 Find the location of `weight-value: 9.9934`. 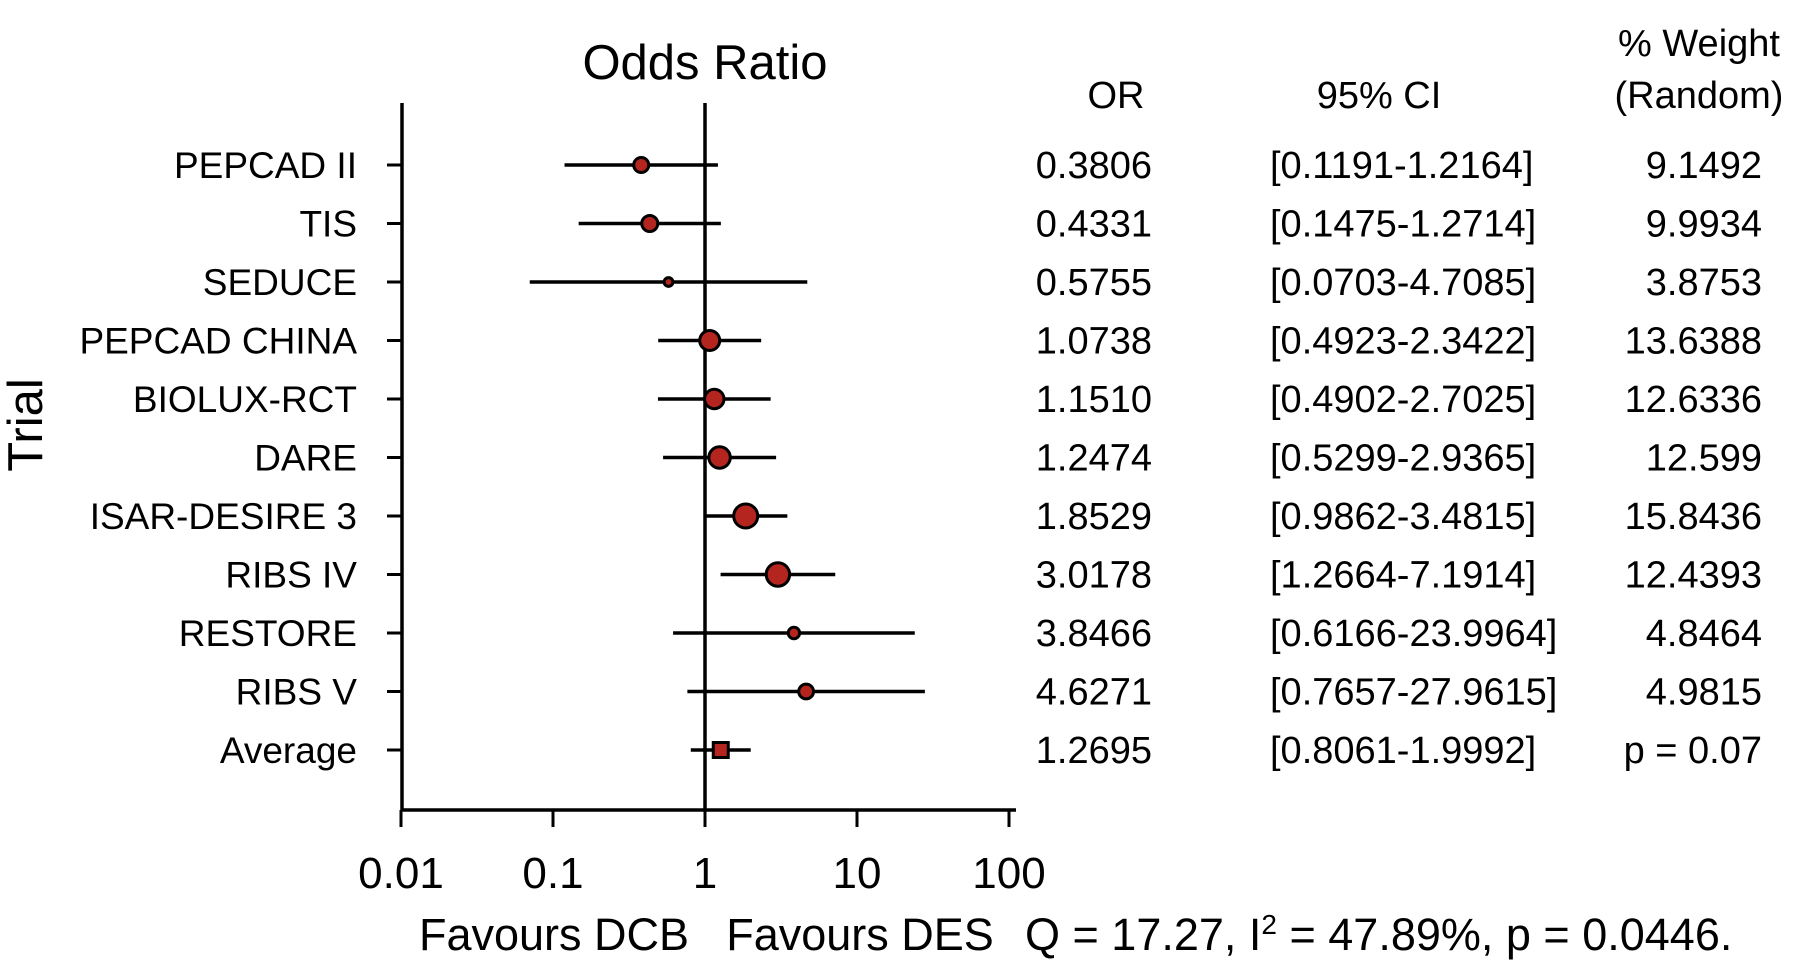

weight-value: 9.9934 is located at coordinates (1704, 225).